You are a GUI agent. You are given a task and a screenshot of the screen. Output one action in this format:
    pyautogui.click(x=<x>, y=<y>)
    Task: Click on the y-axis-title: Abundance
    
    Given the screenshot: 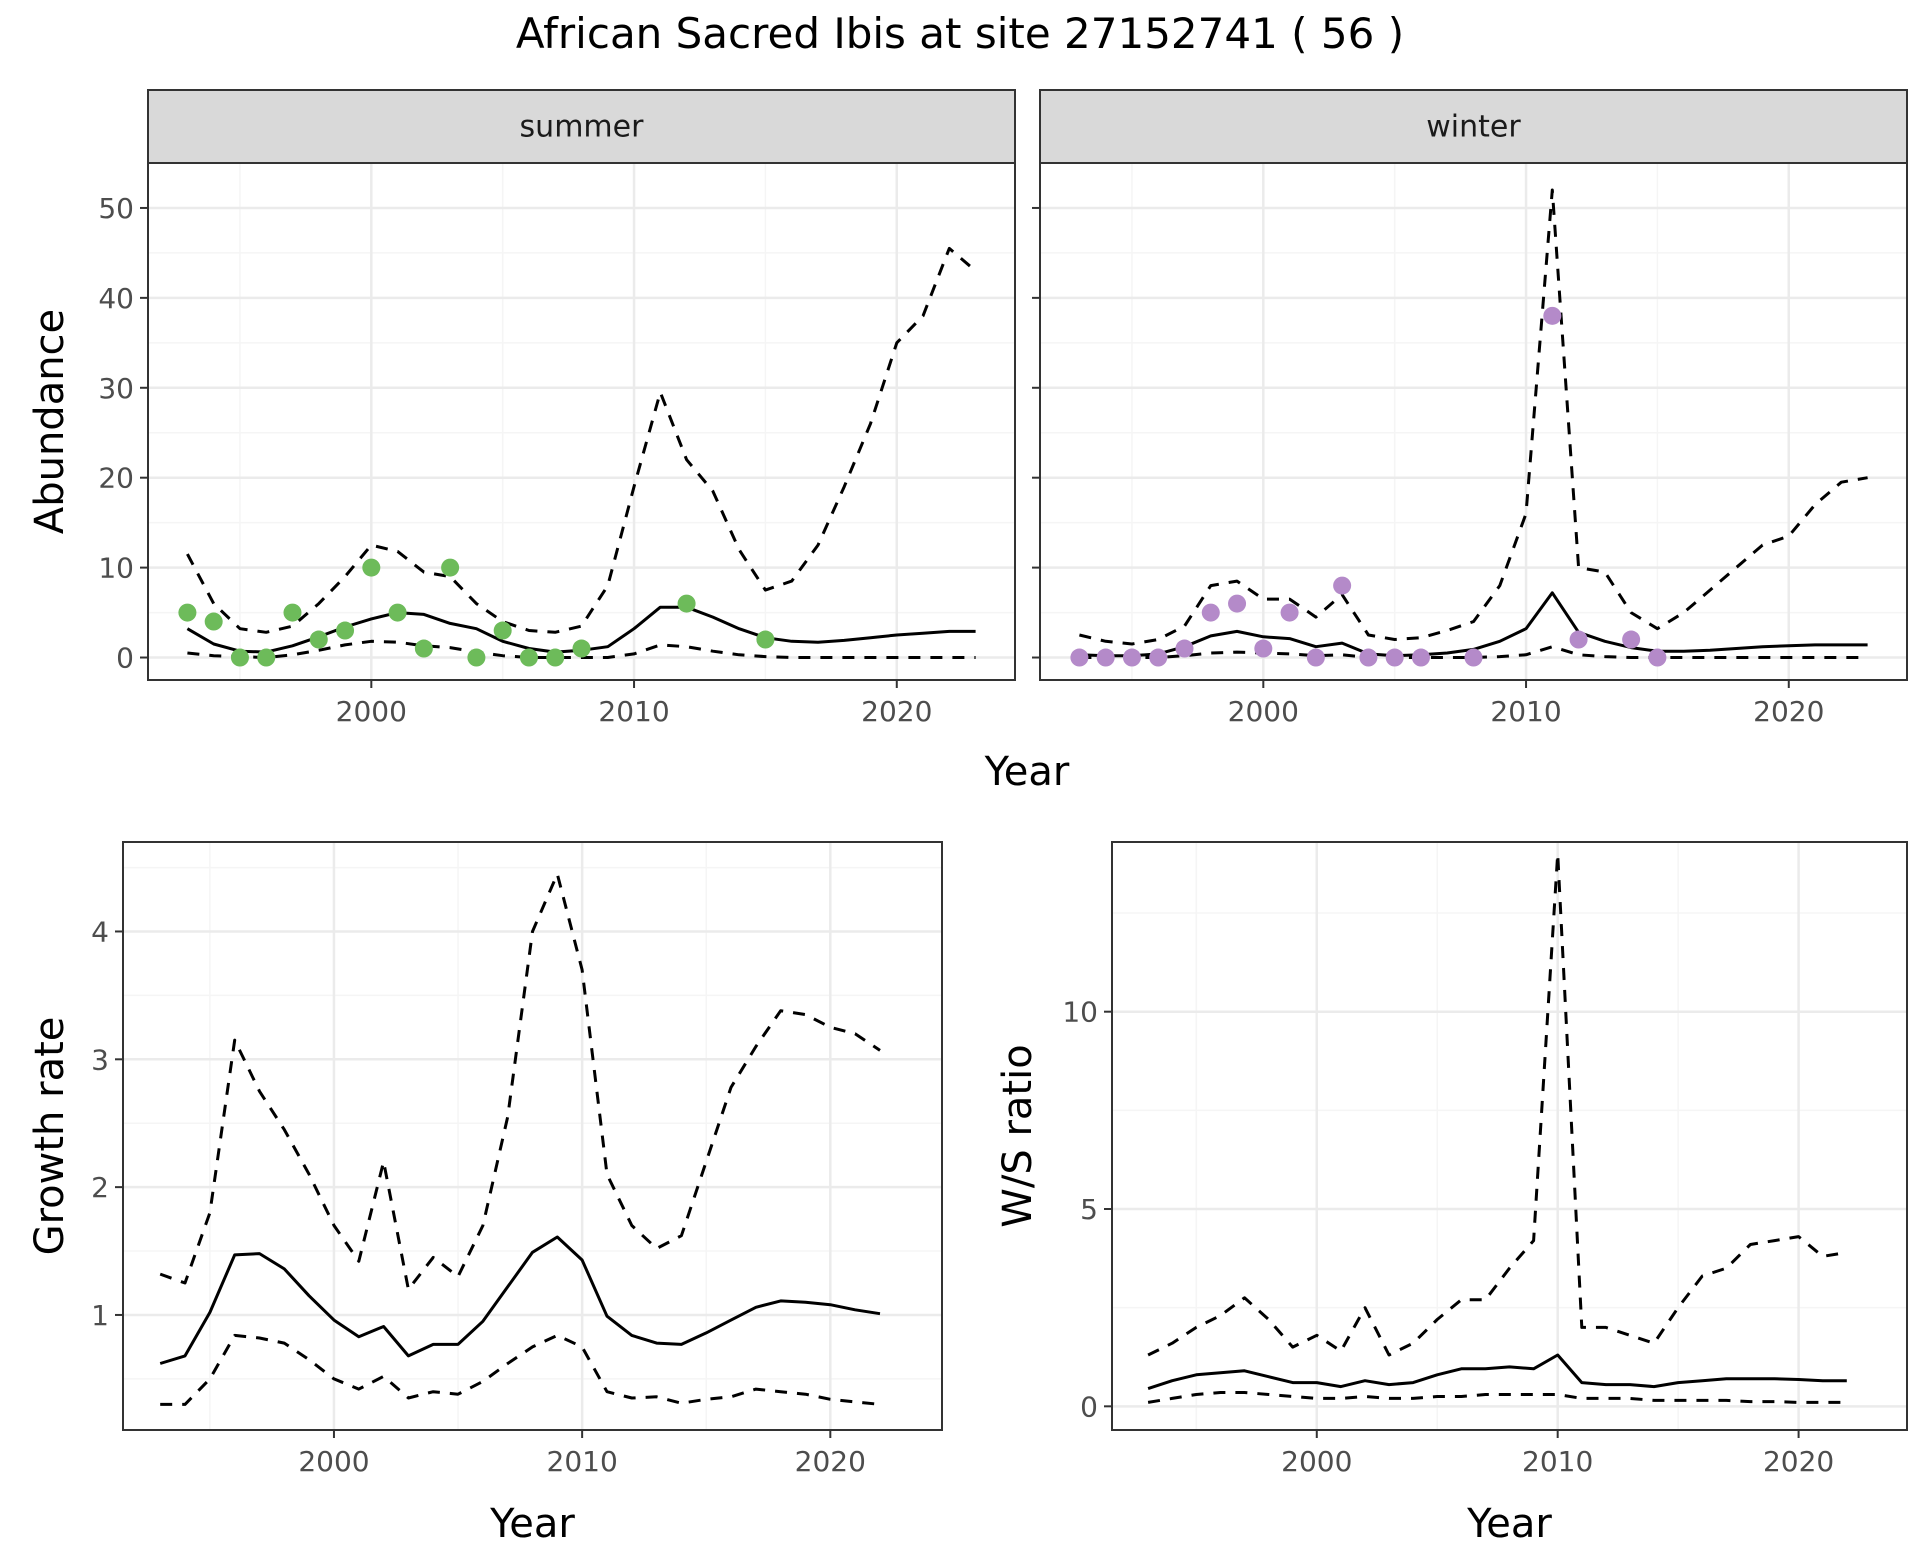 What is the action you would take?
    pyautogui.click(x=50, y=421)
    